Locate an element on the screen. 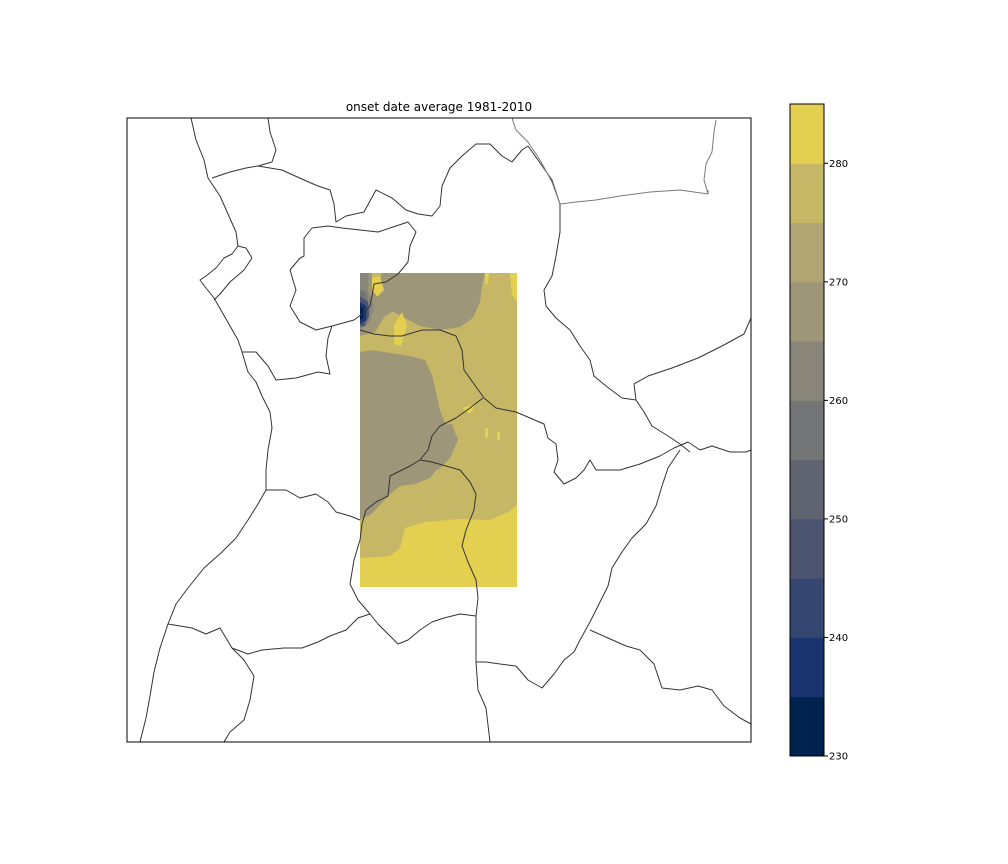 The image size is (1008, 864). colorbar-tick-label: 250 is located at coordinates (838, 519).